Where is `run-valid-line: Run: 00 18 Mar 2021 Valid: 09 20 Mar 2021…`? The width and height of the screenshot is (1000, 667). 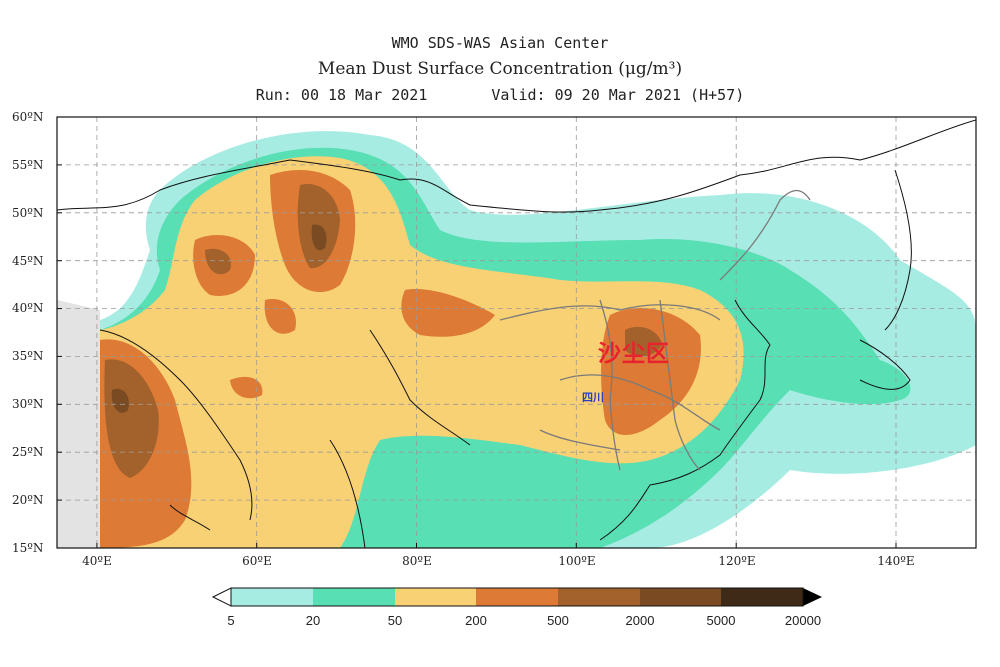
run-valid-line: Run: 00 18 Mar 2021 Valid: 09 20 Mar 2021… is located at coordinates (500, 95).